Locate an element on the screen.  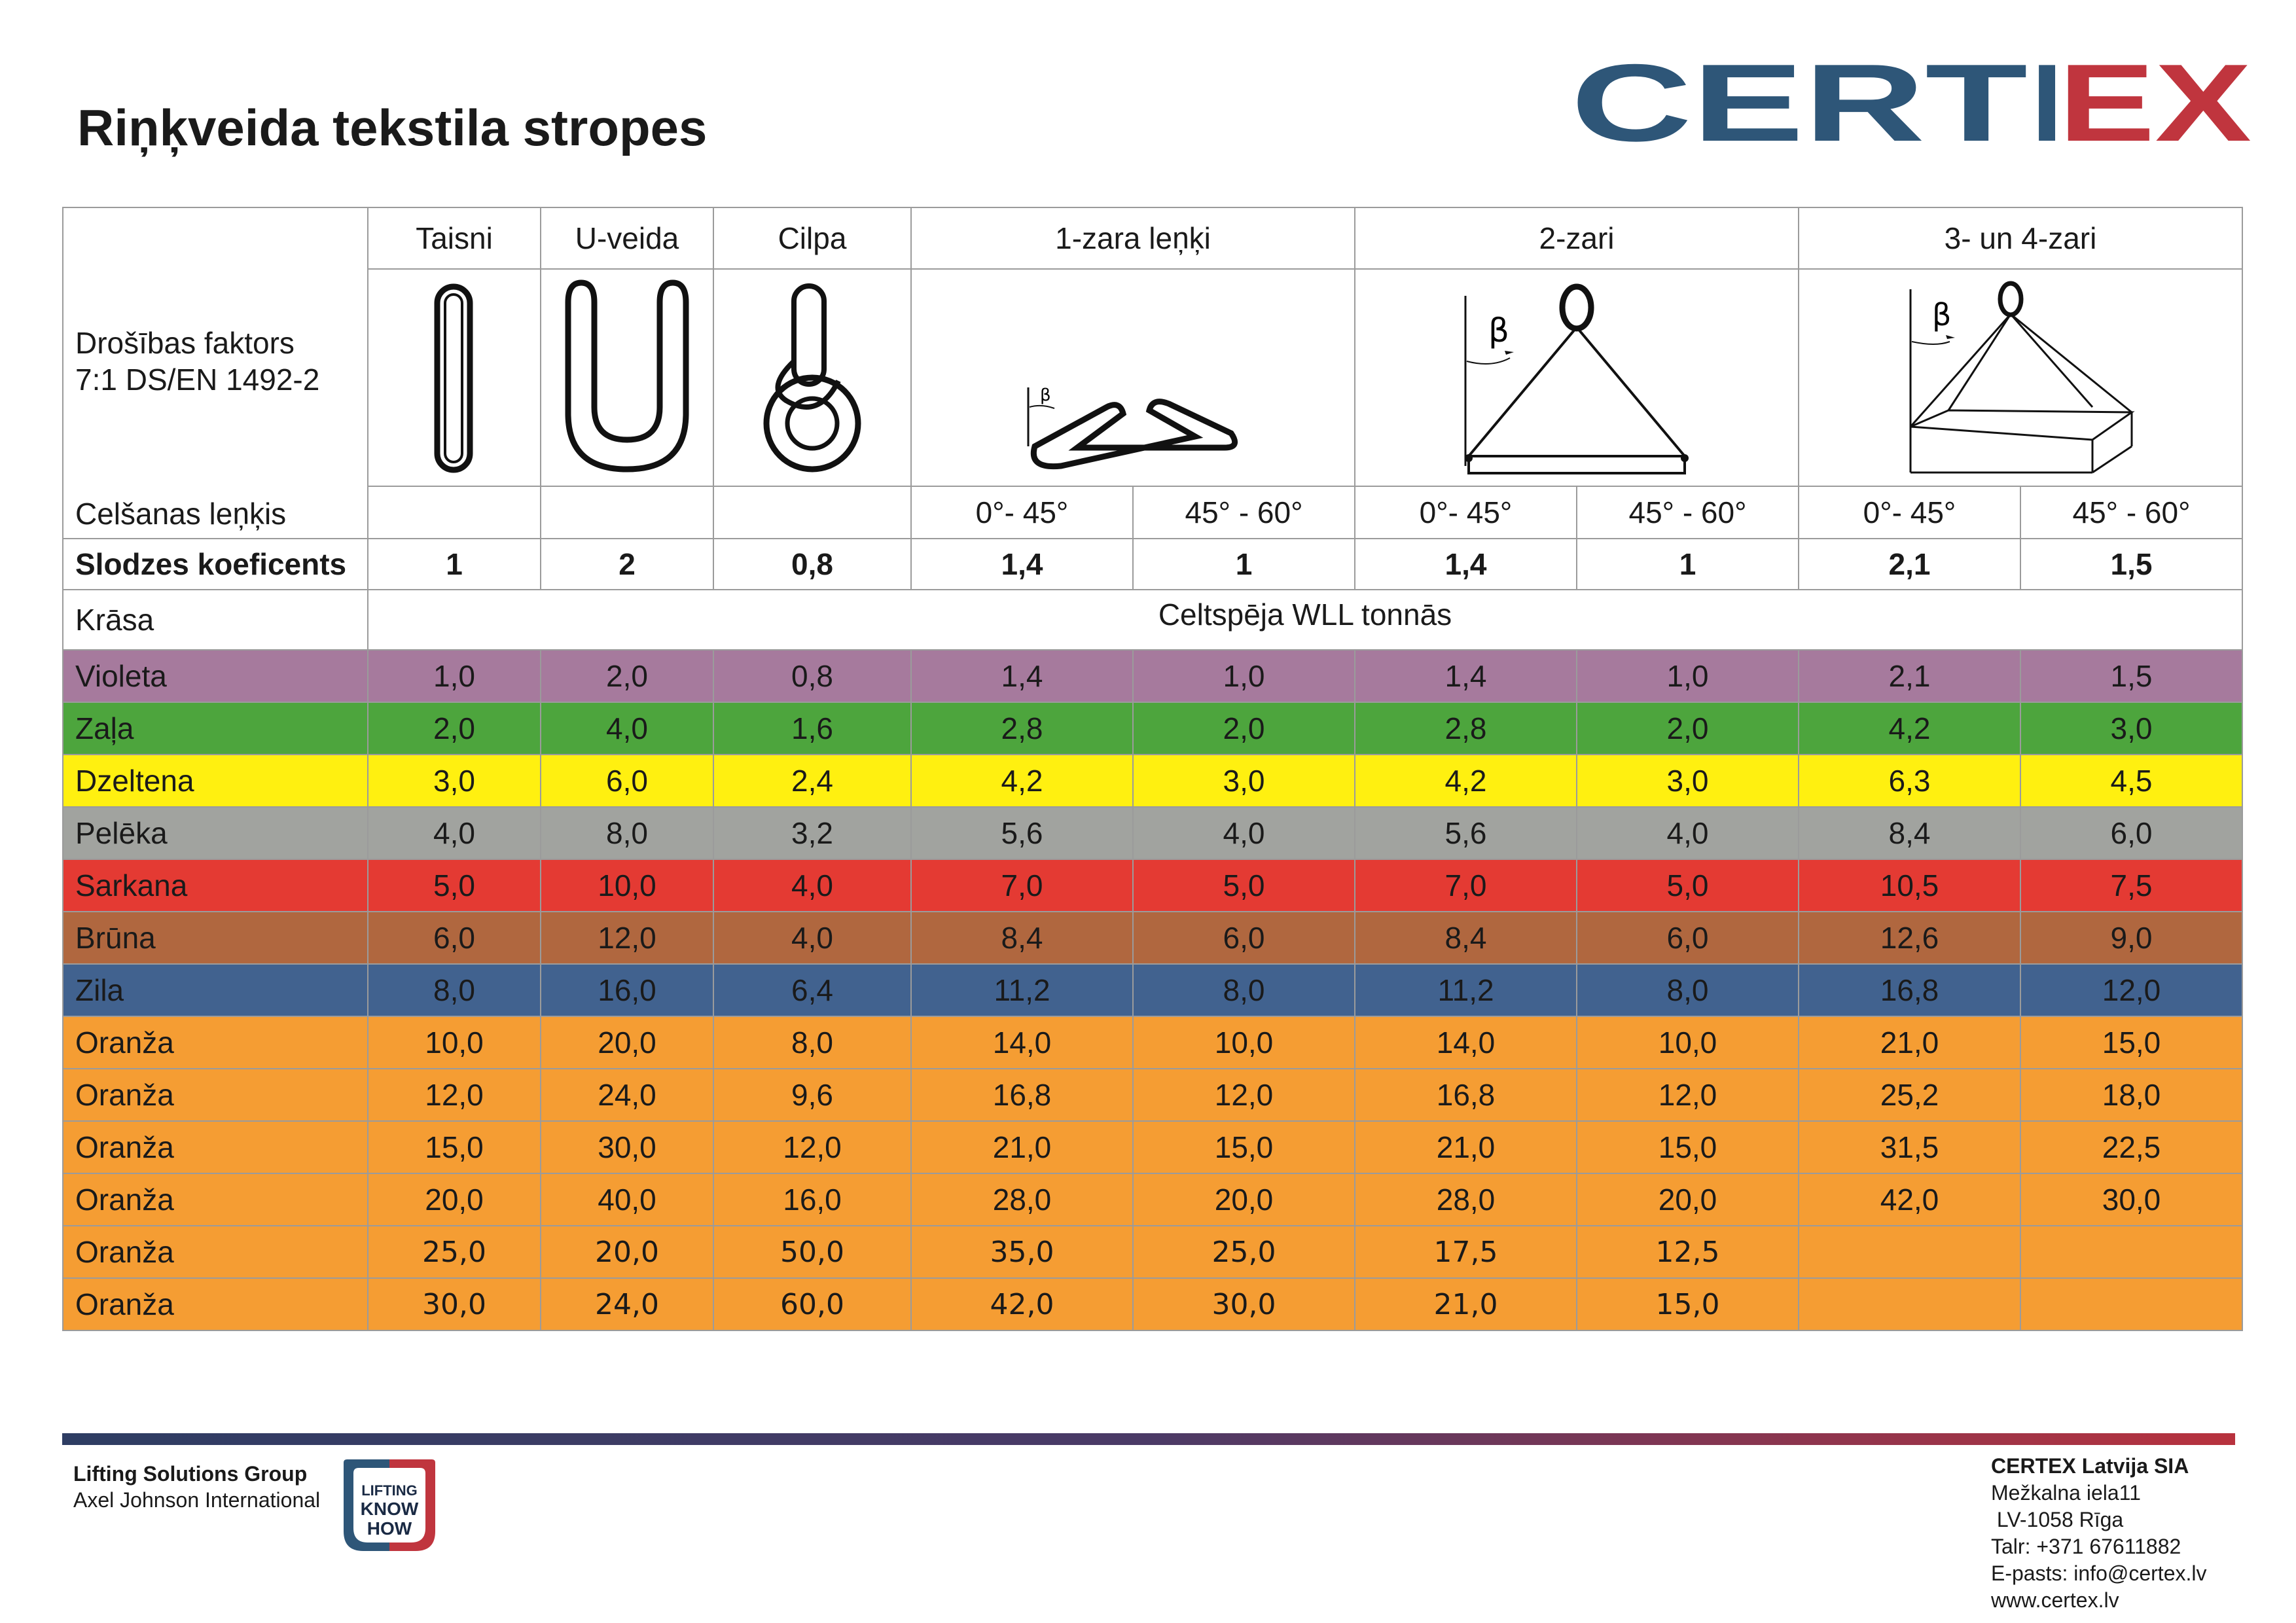
footer-group-name: Lifting Solutions Group is located at coordinates (191, 1474).